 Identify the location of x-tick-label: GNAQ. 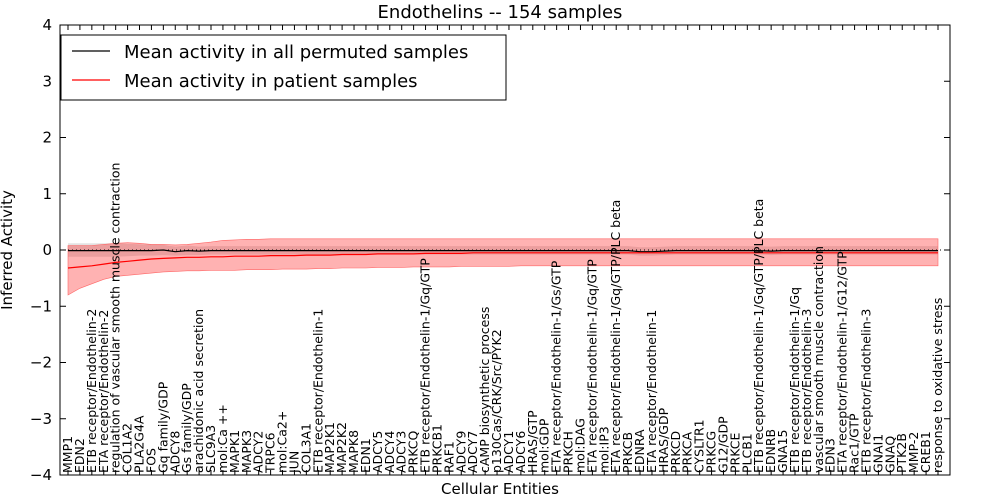
(889, 454).